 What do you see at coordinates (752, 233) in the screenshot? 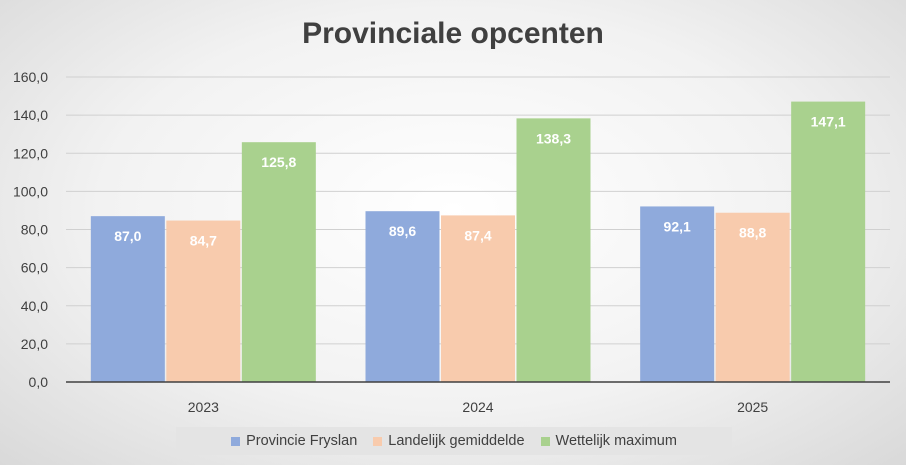
I see `data-label: 88,8` at bounding box center [752, 233].